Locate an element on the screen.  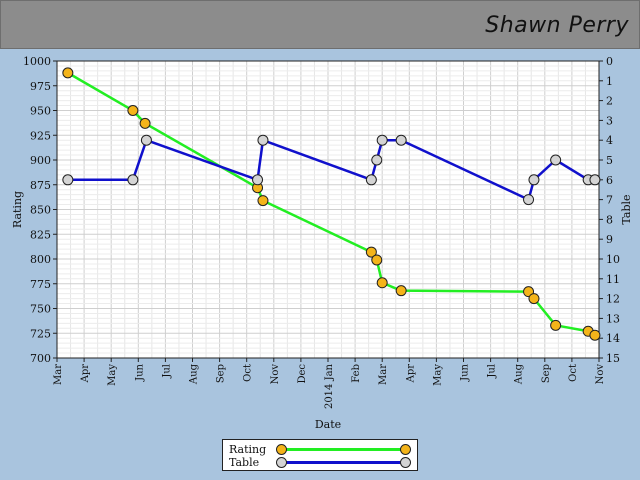
legend-item-table: Table is located at coordinates (321, 463).